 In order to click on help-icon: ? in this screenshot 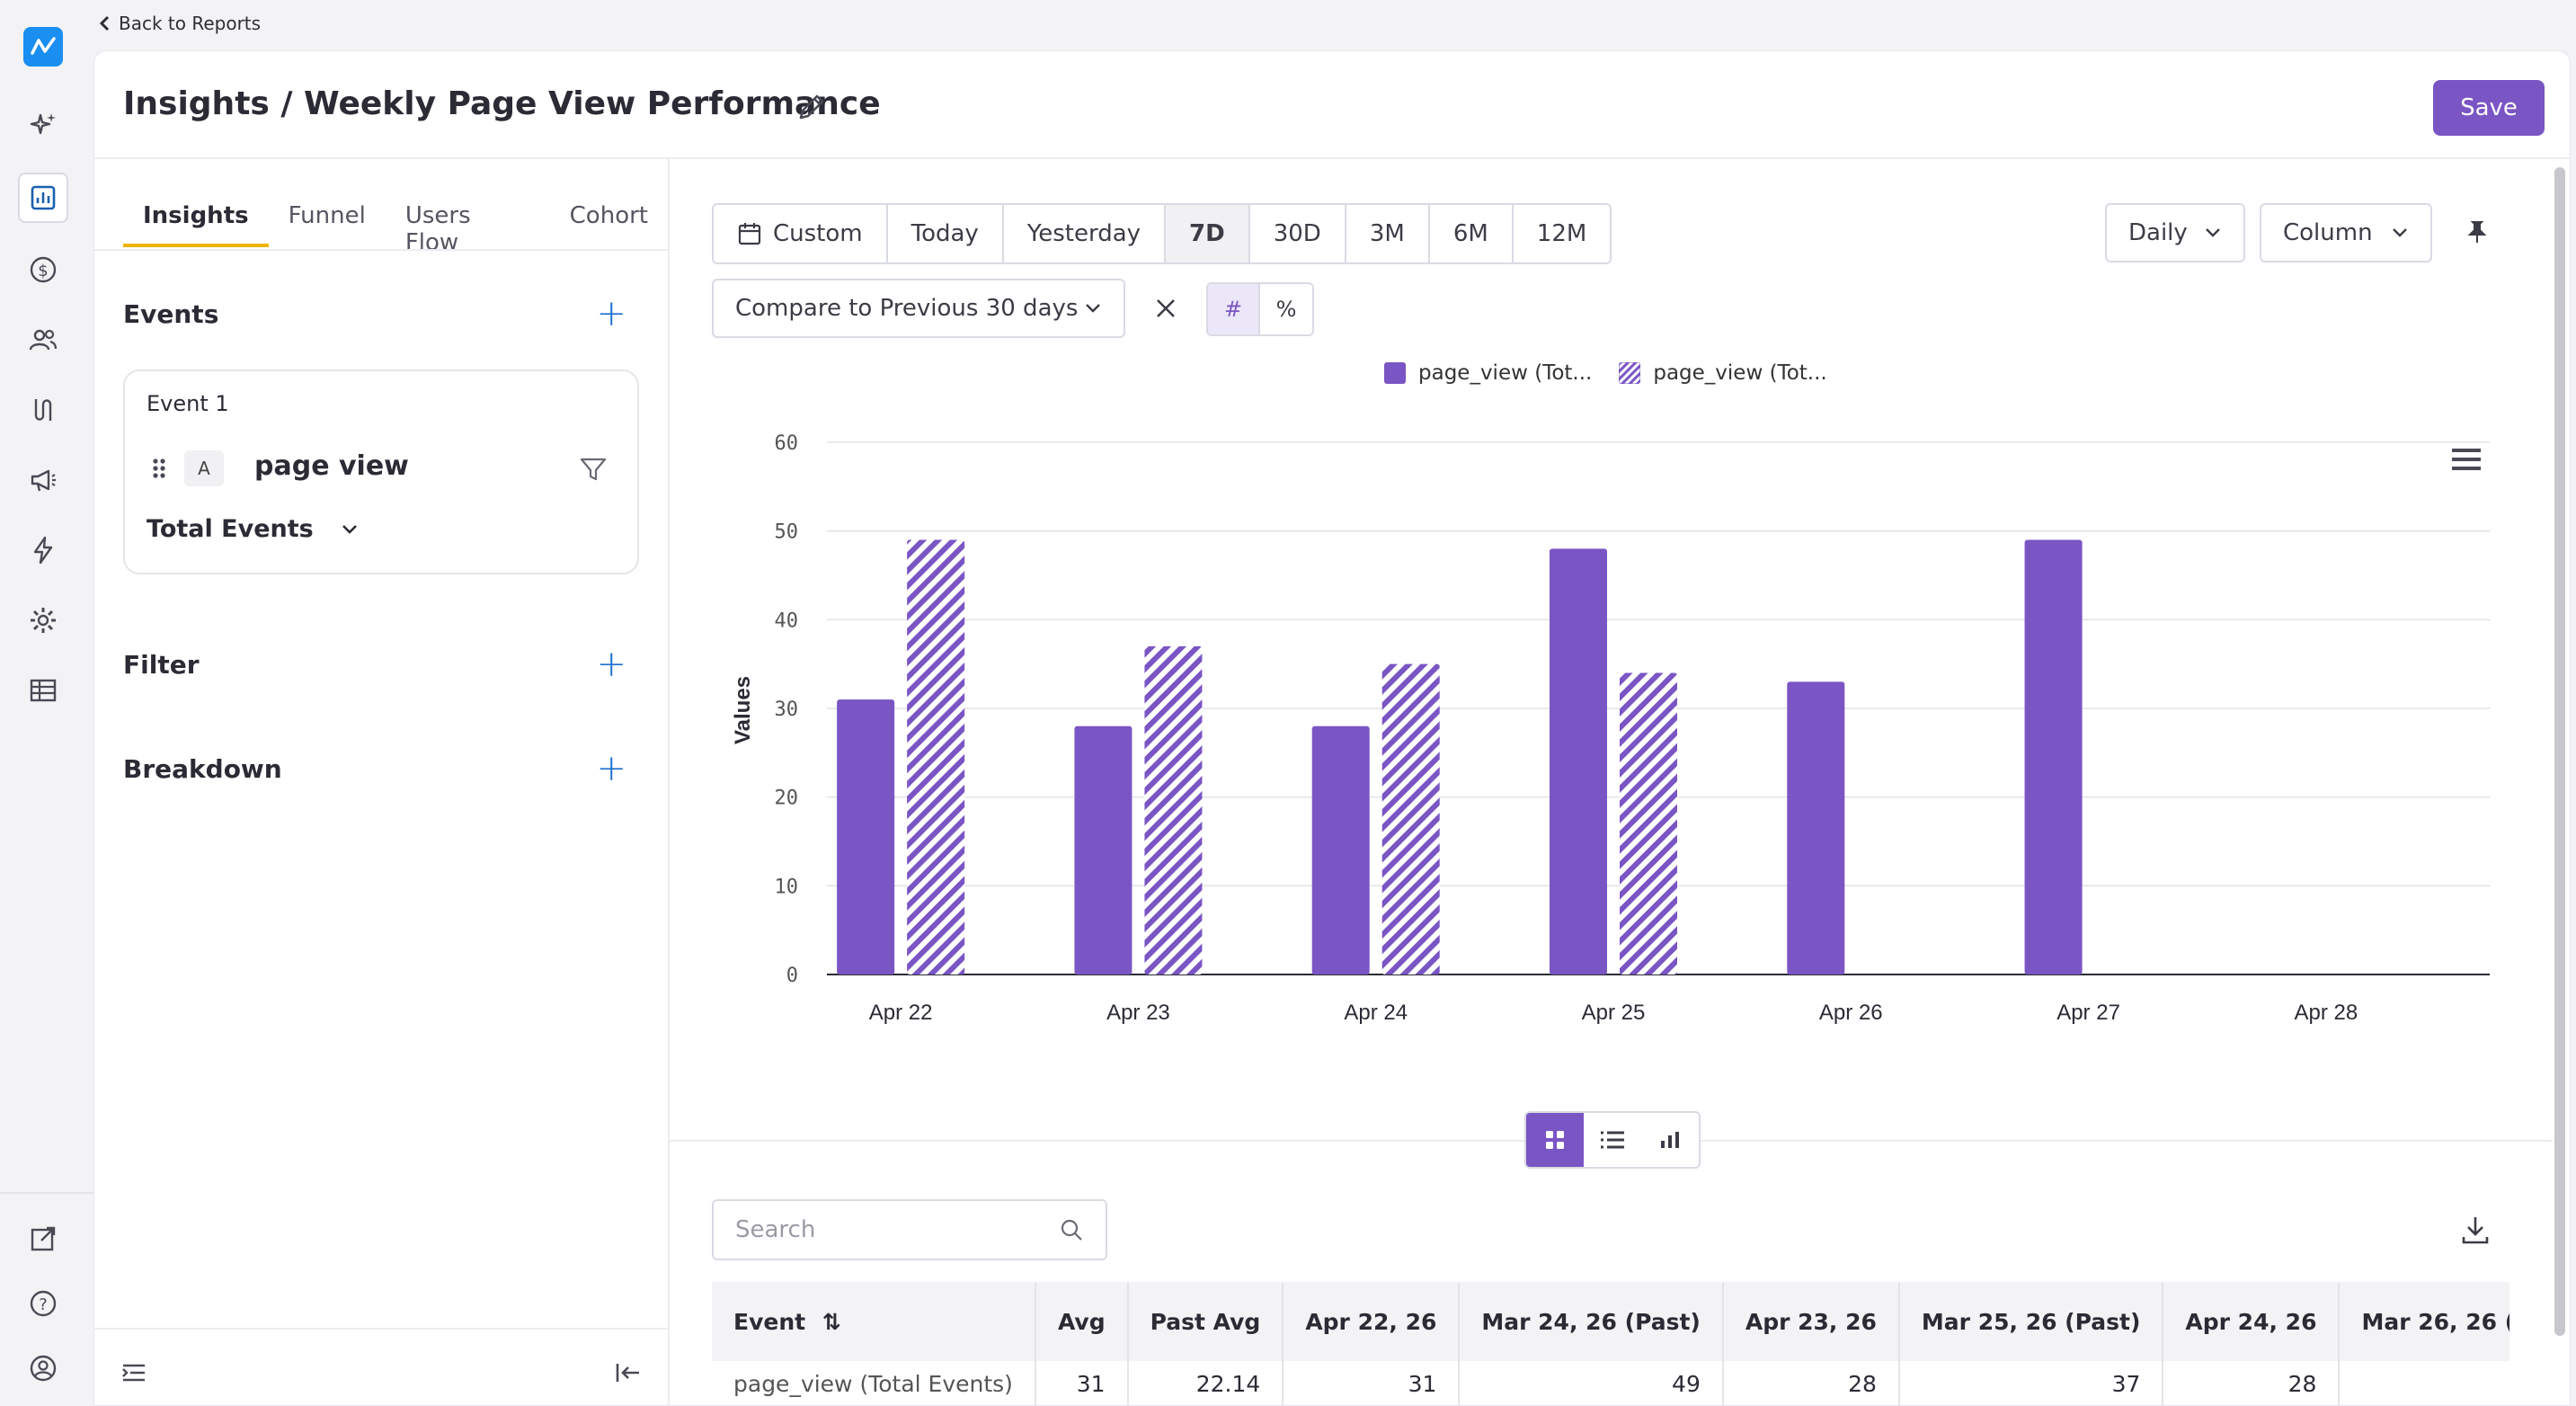, I will do `click(43, 1303)`.